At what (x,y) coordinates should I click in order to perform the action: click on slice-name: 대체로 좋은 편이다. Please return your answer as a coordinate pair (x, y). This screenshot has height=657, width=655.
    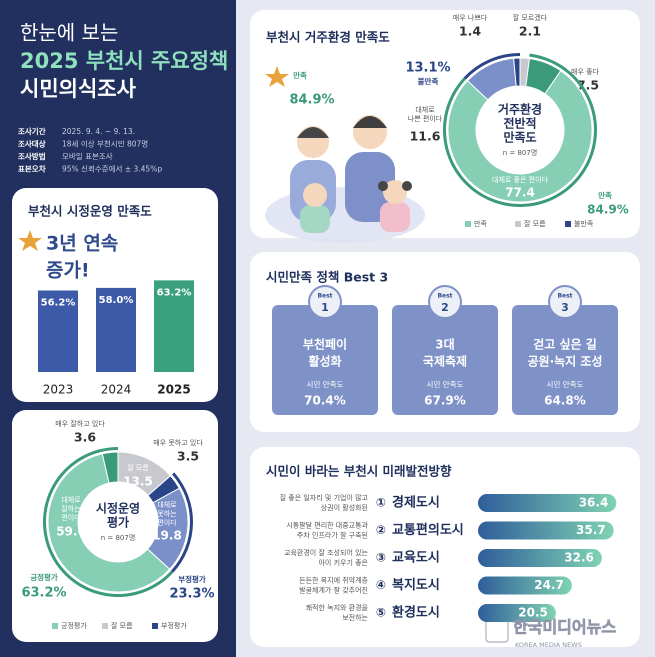
    Looking at the image, I should click on (520, 179).